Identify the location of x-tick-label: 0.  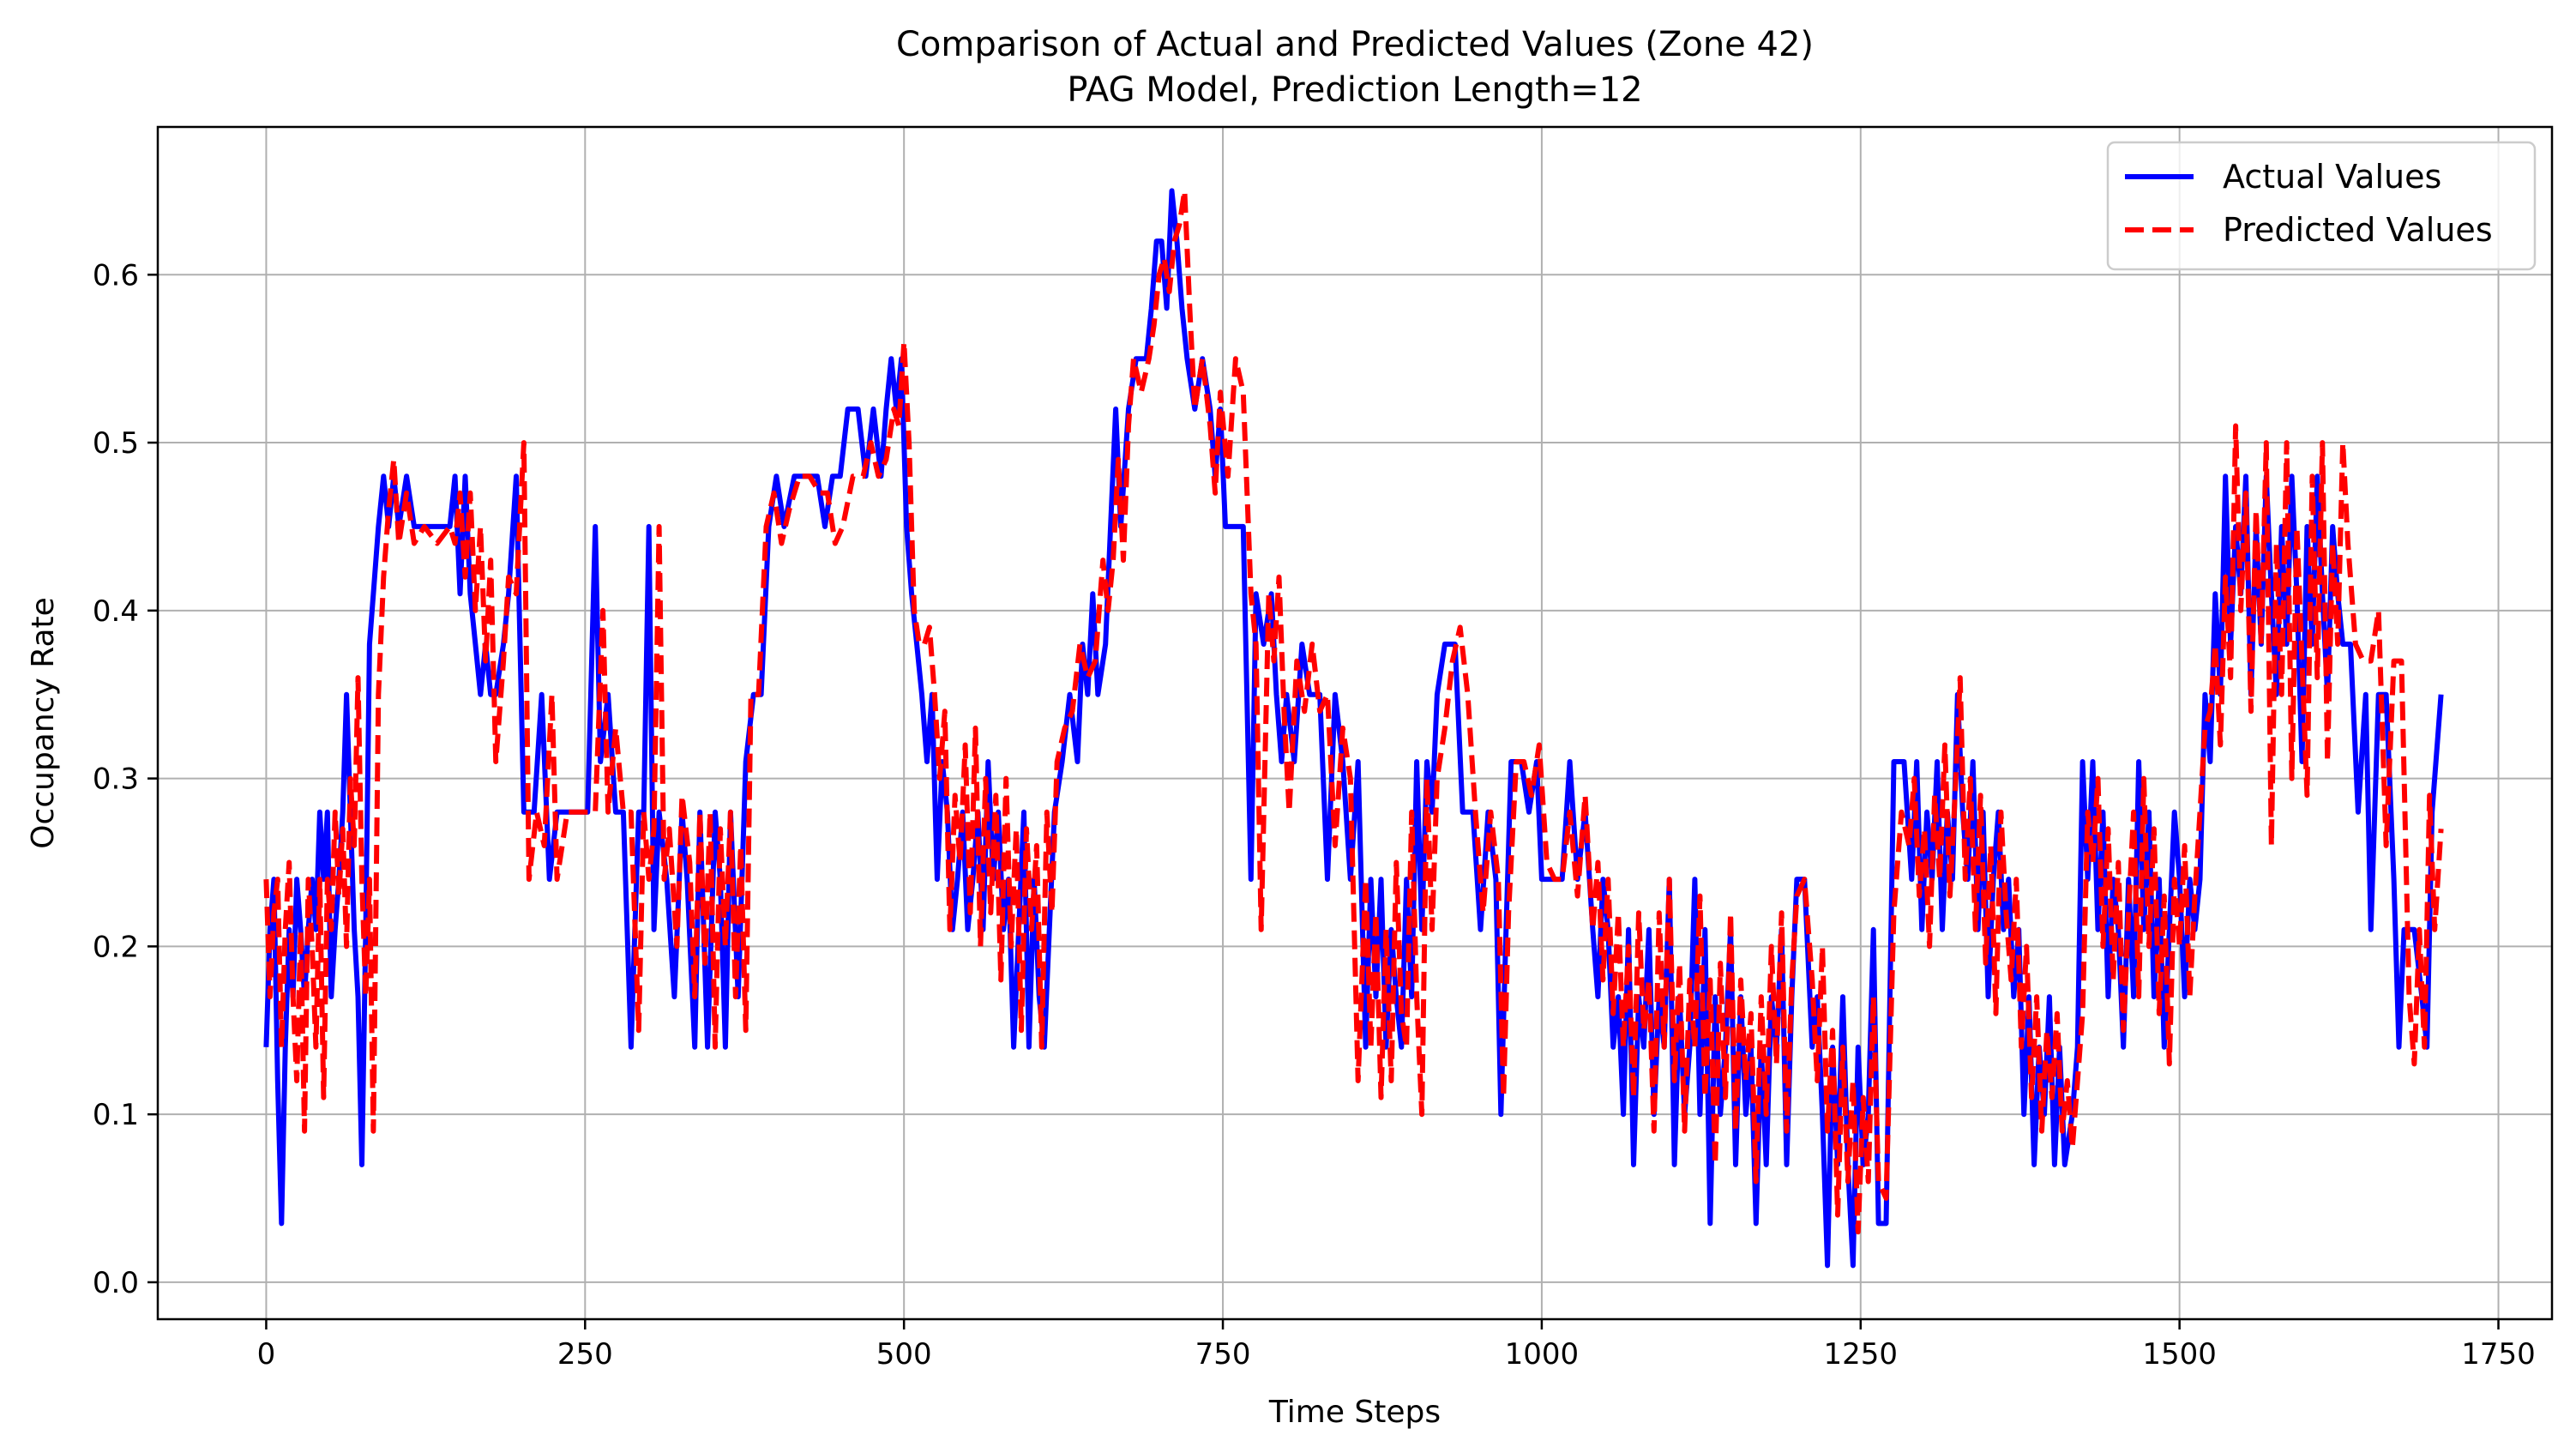
(266, 1354).